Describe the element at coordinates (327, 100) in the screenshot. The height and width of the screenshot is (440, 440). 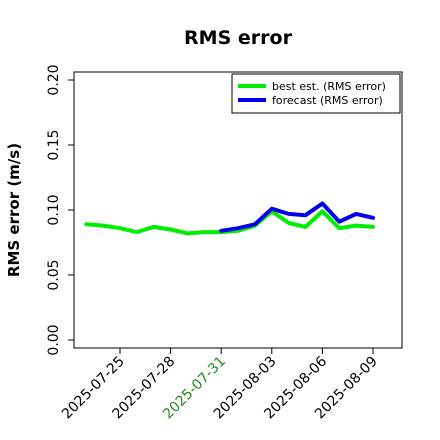
I see `legend-label-forecast: forecast (RMS error)` at that location.